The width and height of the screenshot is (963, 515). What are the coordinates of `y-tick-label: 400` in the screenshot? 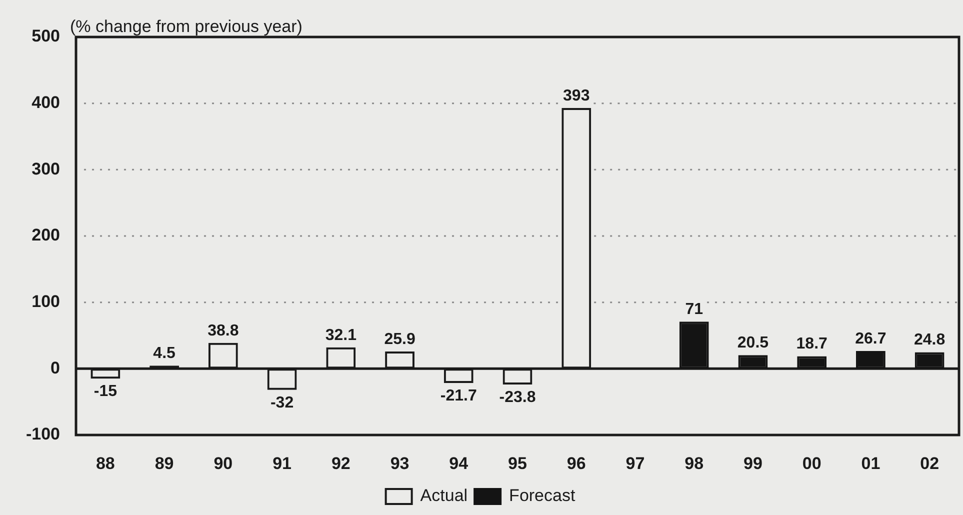 It's located at (46, 102).